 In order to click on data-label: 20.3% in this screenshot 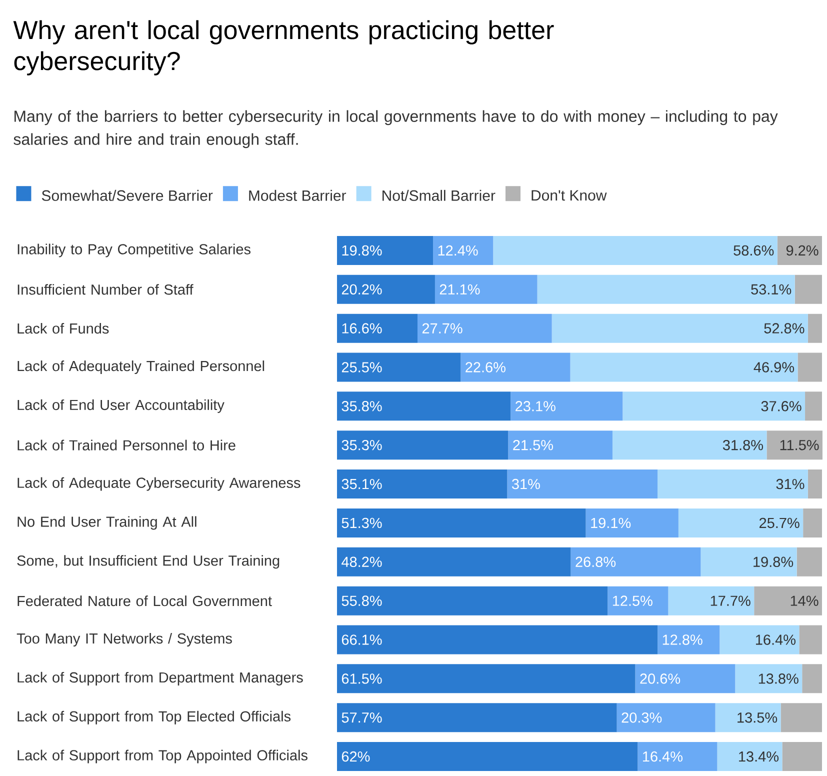, I will do `click(642, 717)`.